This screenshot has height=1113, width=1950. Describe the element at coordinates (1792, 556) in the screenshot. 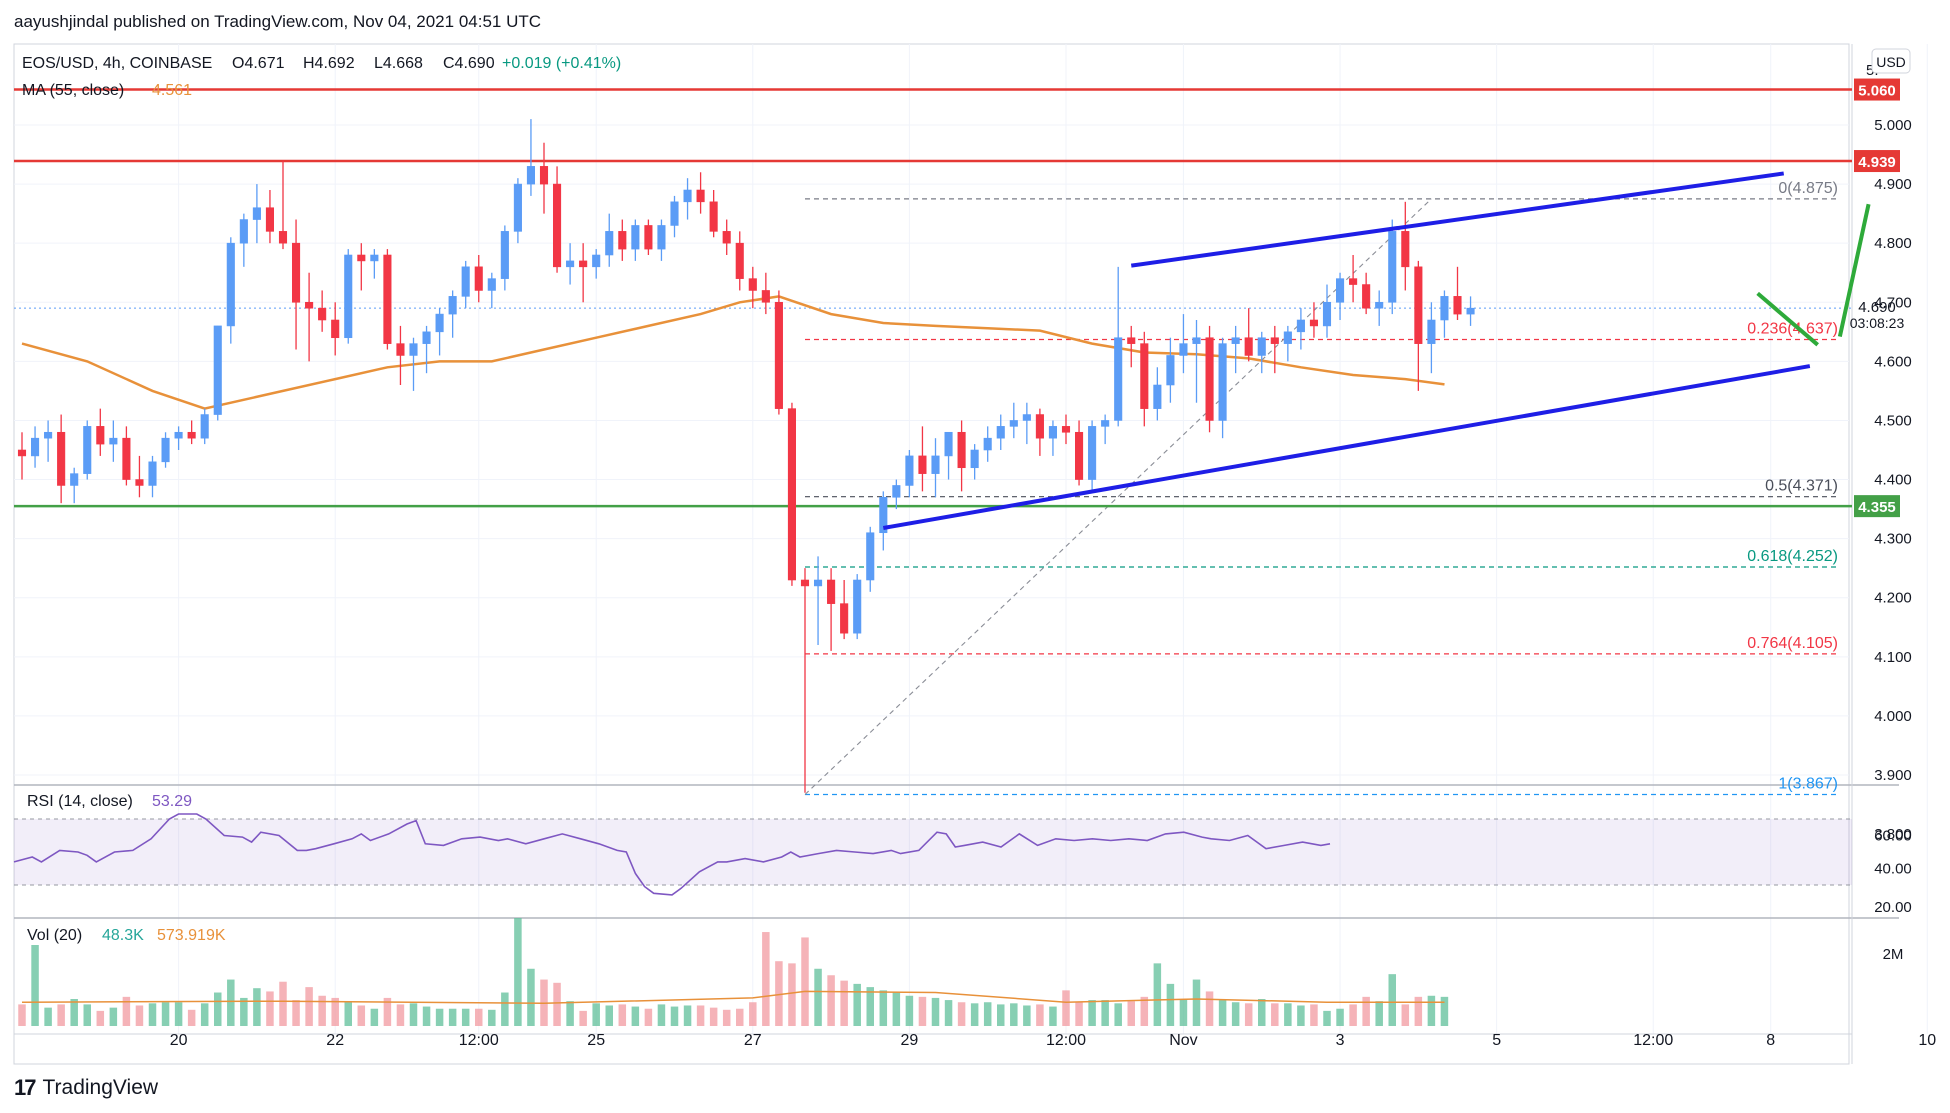

I see `fib-level-label: 0.618(4.252)` at that location.